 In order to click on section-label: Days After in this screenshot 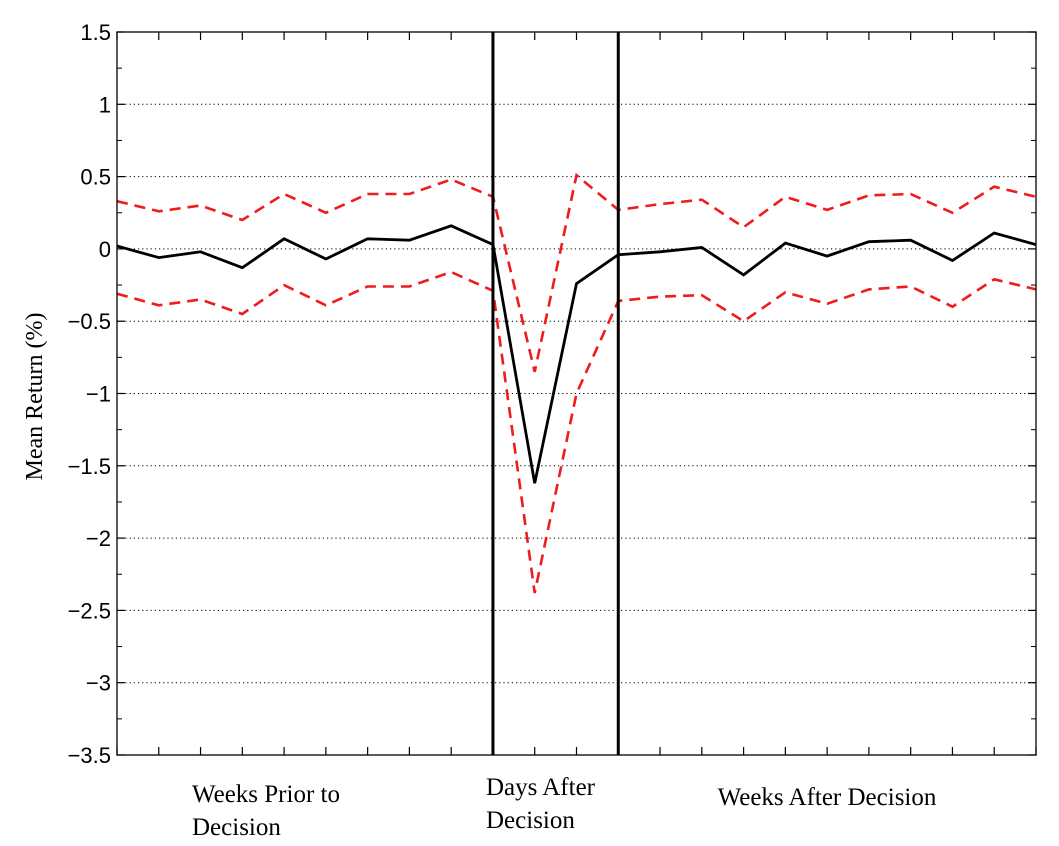, I will do `click(541, 787)`.